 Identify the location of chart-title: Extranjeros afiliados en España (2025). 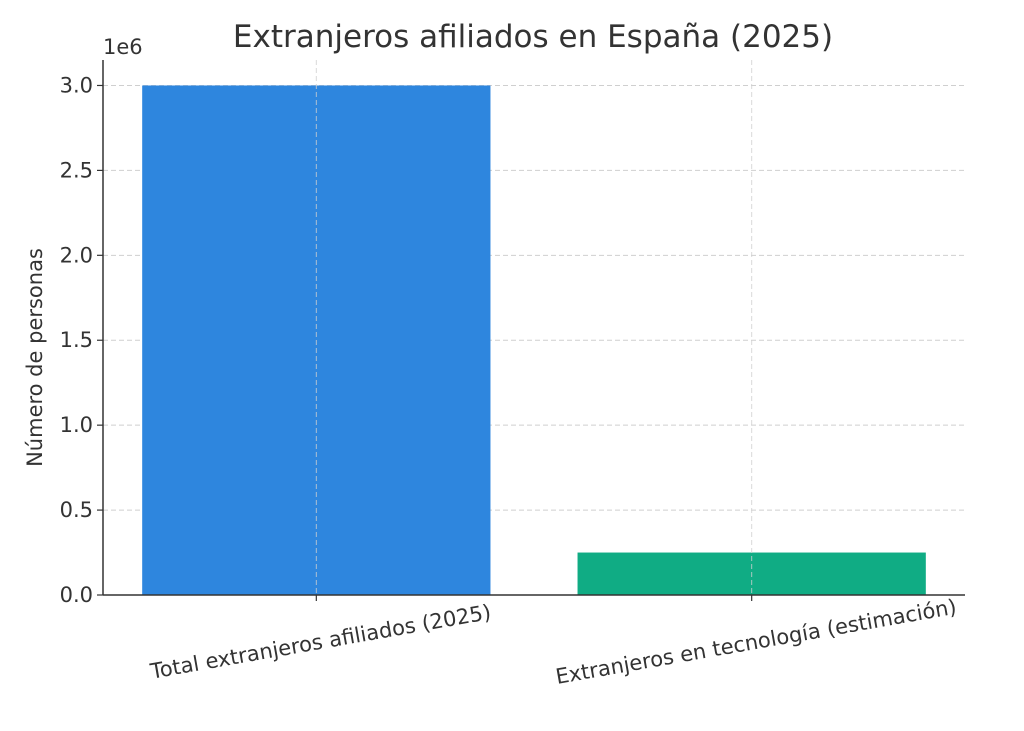
(533, 37).